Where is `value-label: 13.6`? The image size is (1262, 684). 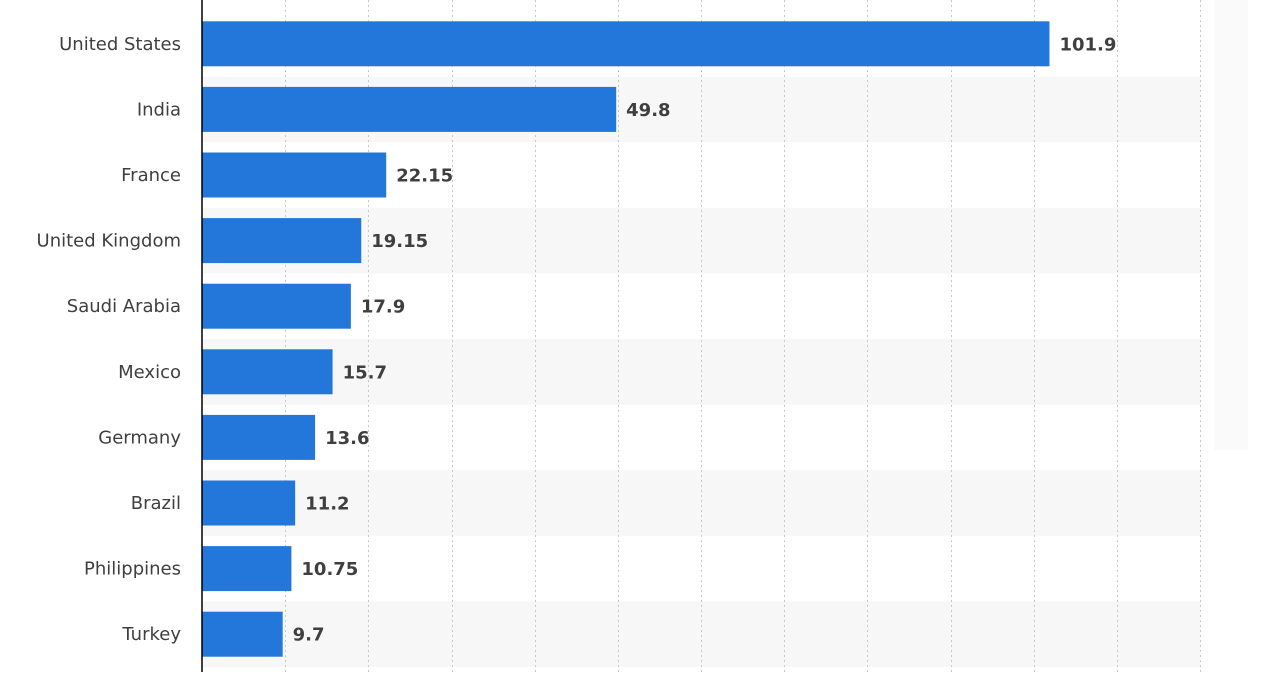
value-label: 13.6 is located at coordinates (347, 438).